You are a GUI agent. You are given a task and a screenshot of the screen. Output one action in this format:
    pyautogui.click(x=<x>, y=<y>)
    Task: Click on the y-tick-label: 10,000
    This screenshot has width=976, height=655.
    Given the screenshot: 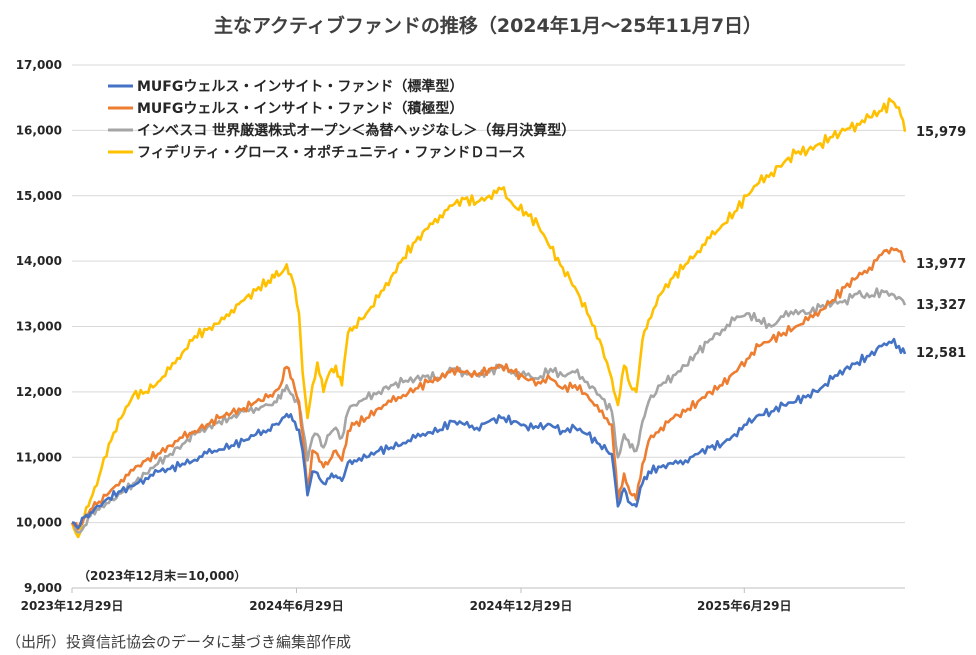 What is the action you would take?
    pyautogui.click(x=39, y=523)
    